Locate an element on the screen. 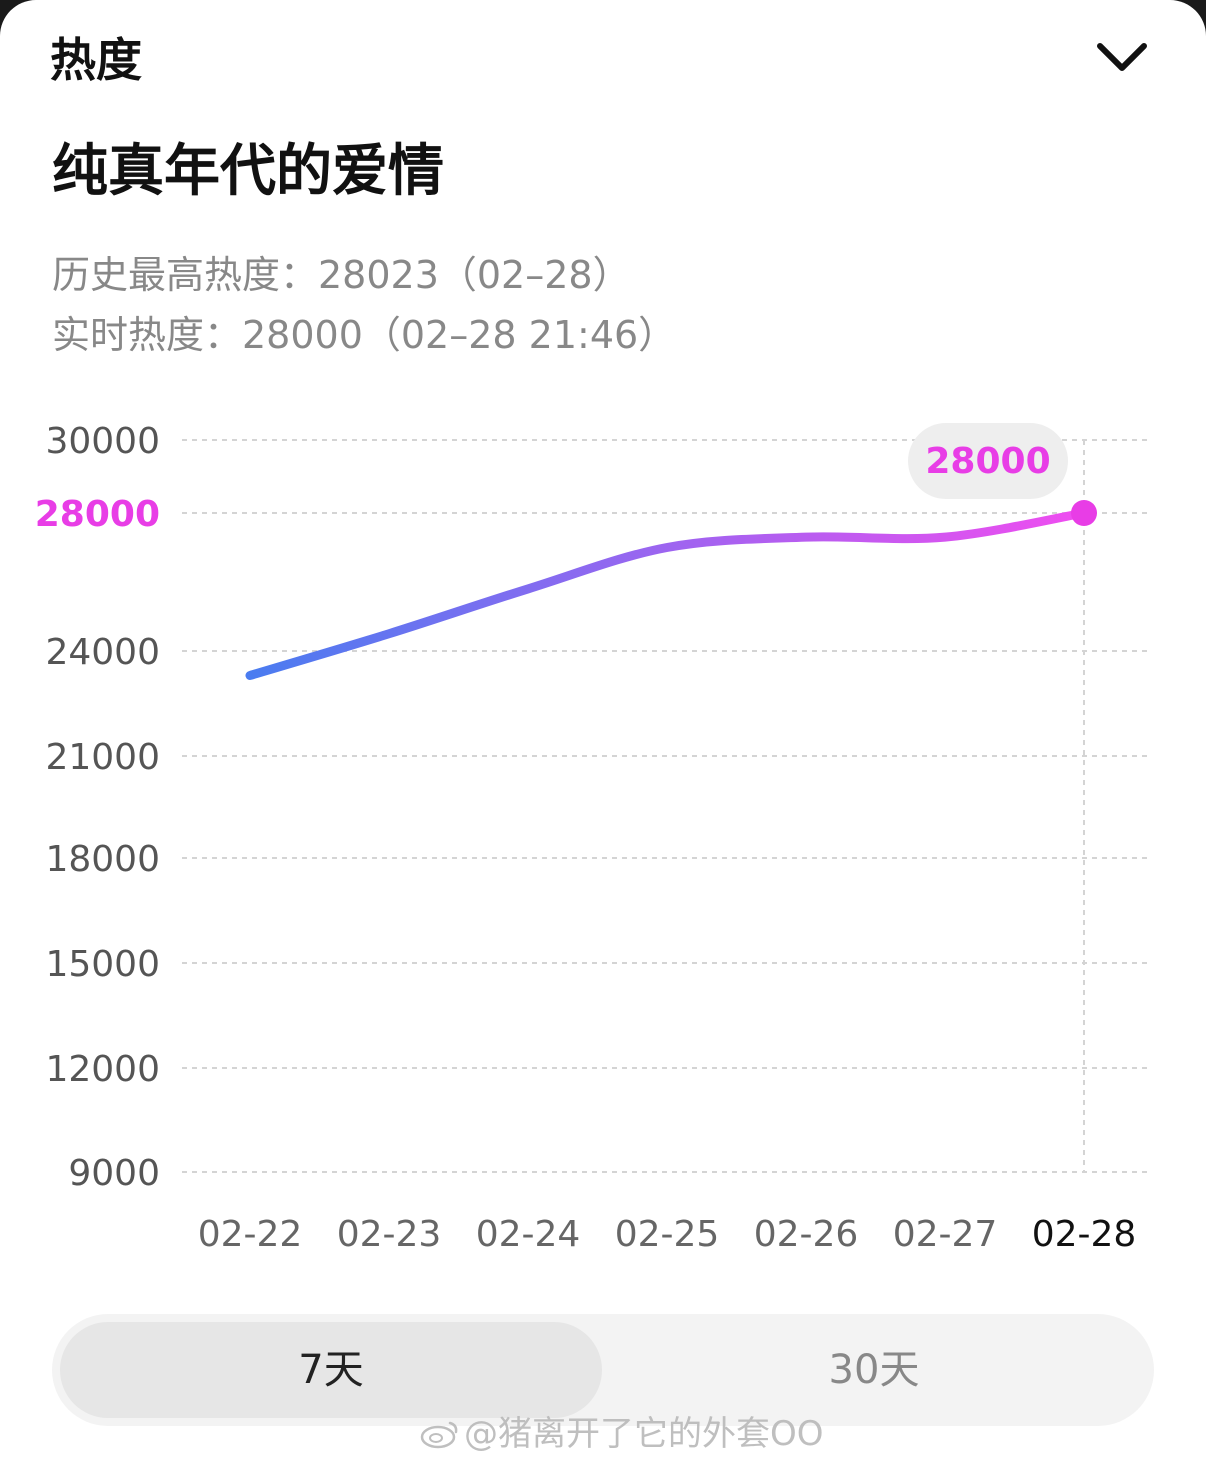 Image resolution: width=1206 pixels, height=1462 pixels. series-line is located at coordinates (667, 594).